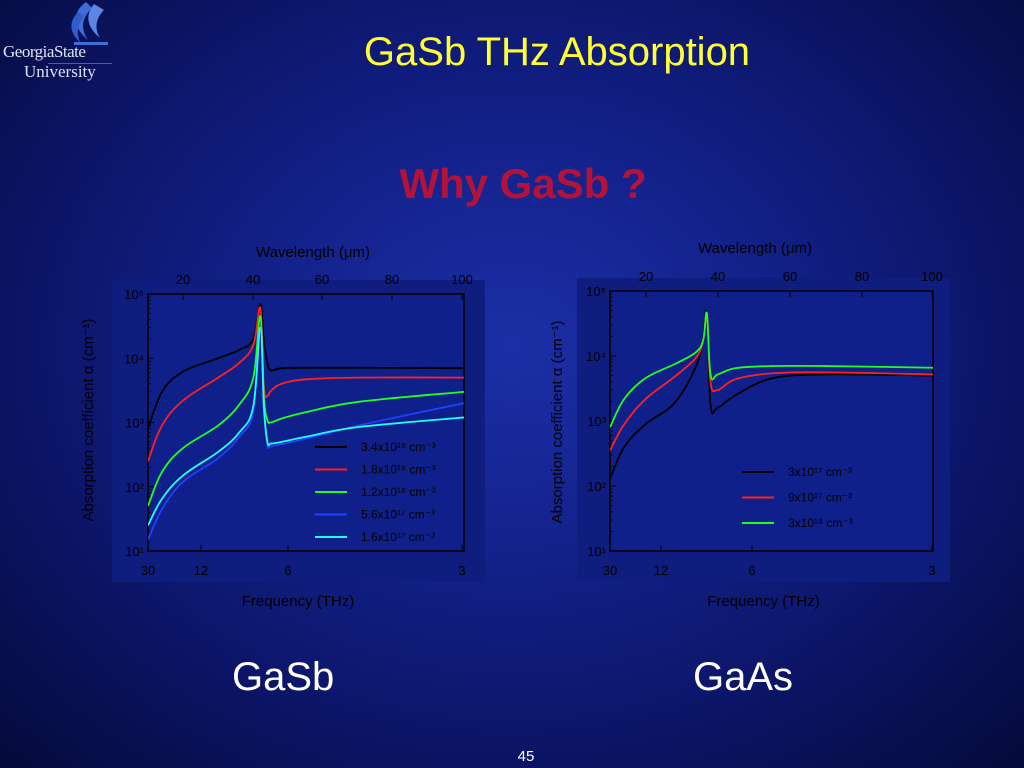 The image size is (1024, 768). I want to click on slide-title: GaSb THz Absorption, so click(557, 52).